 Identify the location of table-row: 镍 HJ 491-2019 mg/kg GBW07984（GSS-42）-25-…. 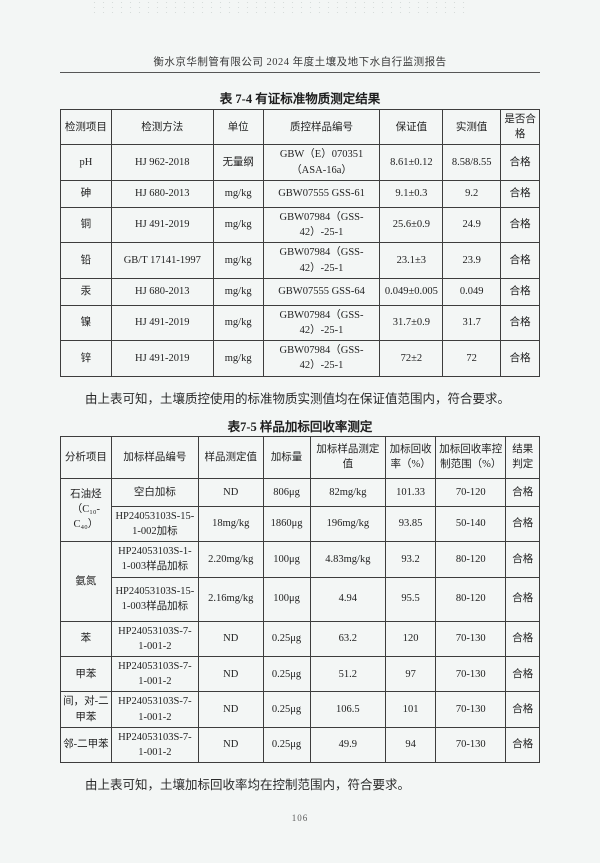
(300, 323).